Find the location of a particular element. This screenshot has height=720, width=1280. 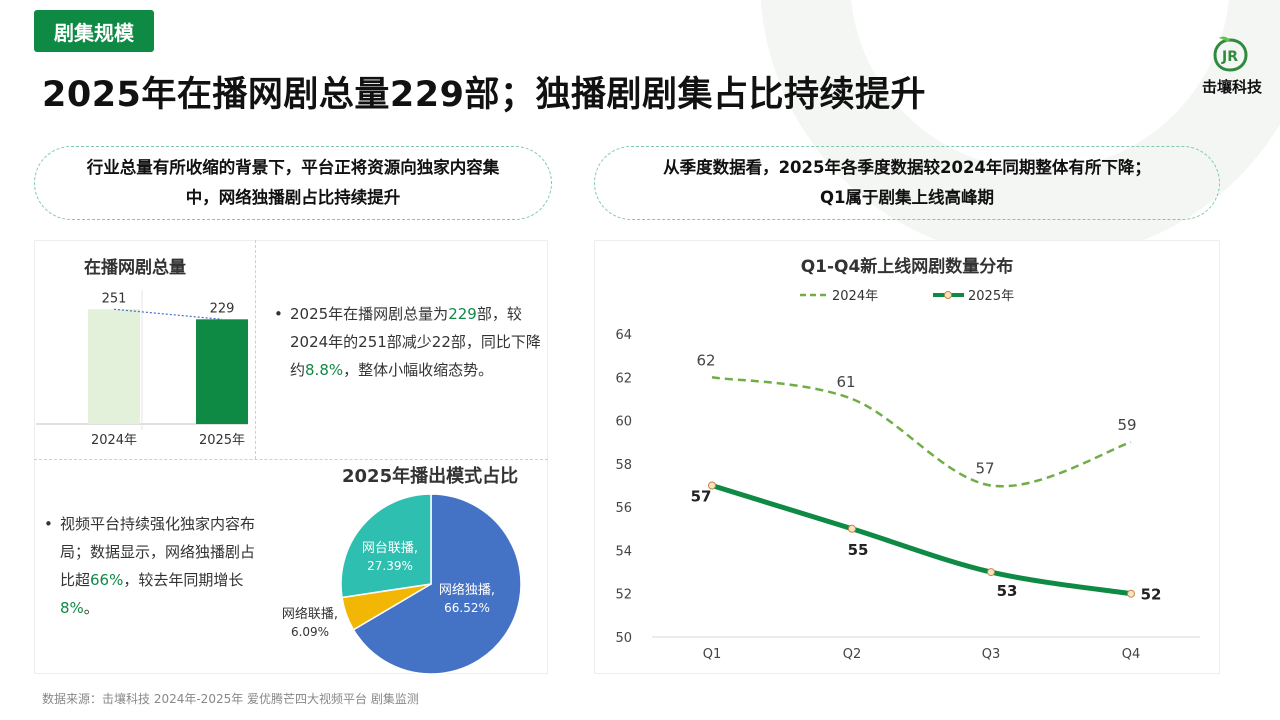

y-tick-label-7: 64 is located at coordinates (623, 335).